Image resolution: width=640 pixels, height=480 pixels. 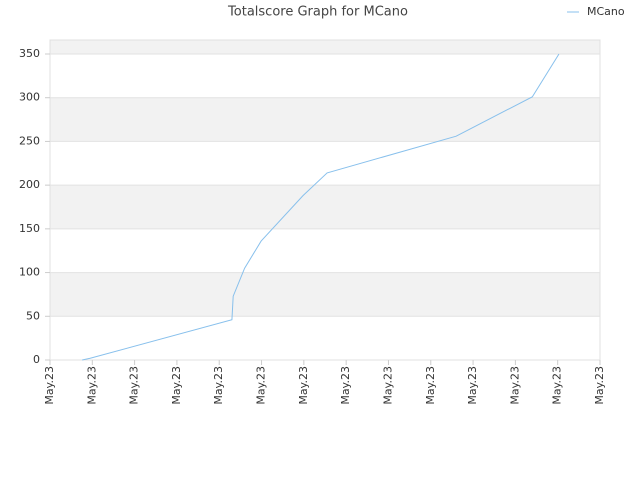 I want to click on y-tick-label: 200, so click(x=29, y=184).